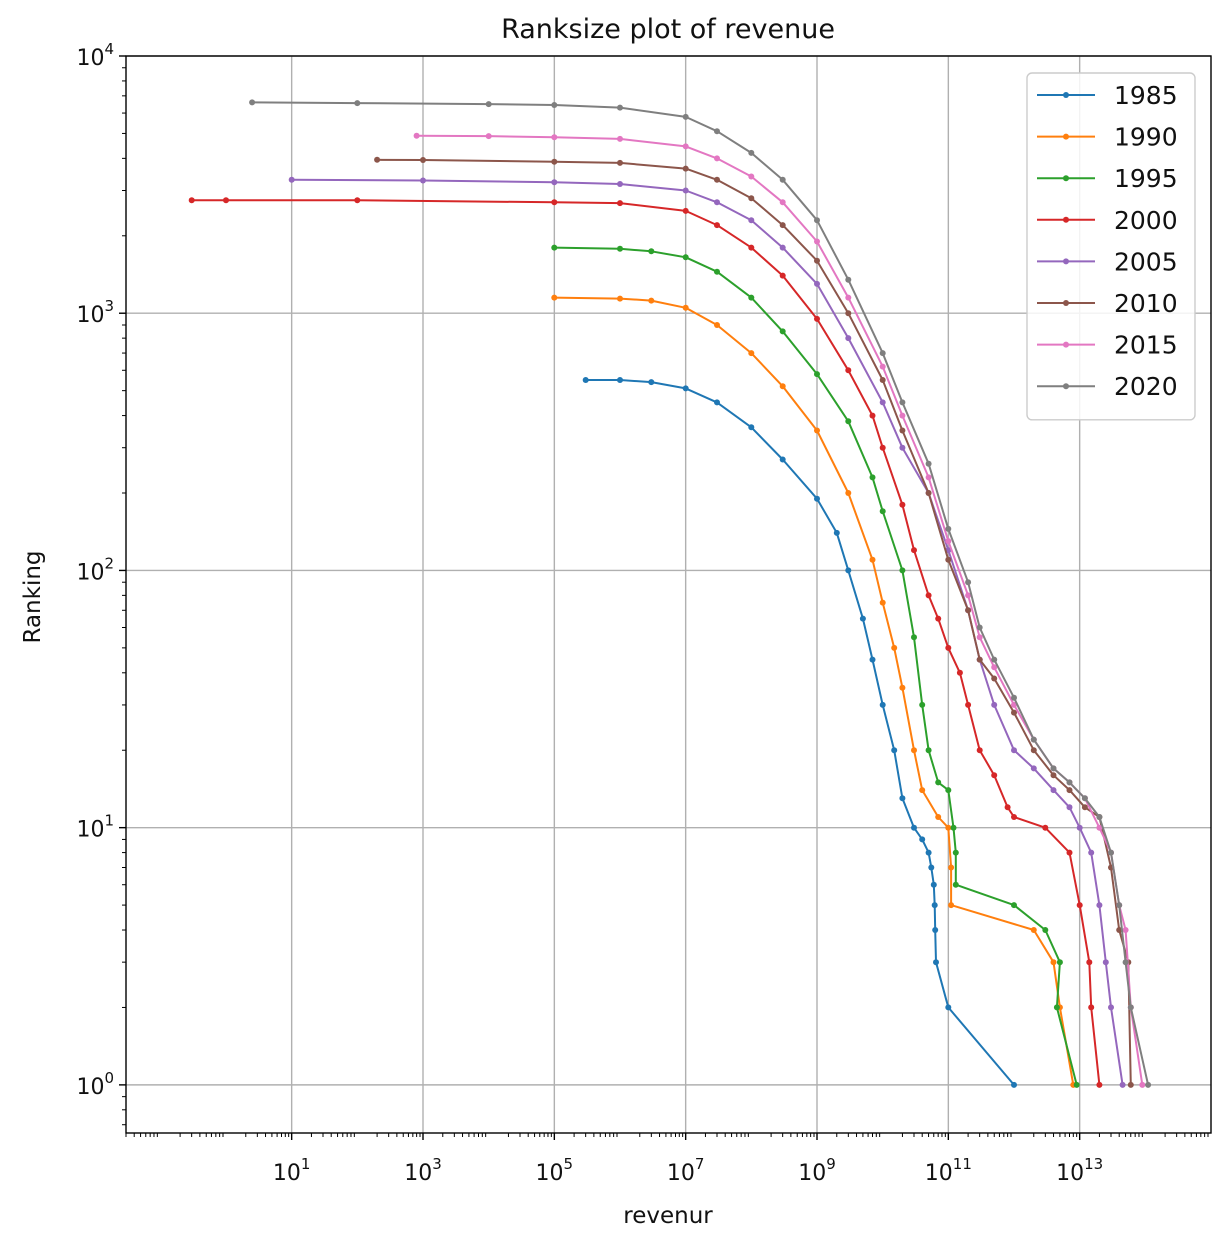 Image resolution: width=1230 pixels, height=1240 pixels. What do you see at coordinates (1079, 1170) in the screenshot?
I see `x-tick-label: 10¹³` at bounding box center [1079, 1170].